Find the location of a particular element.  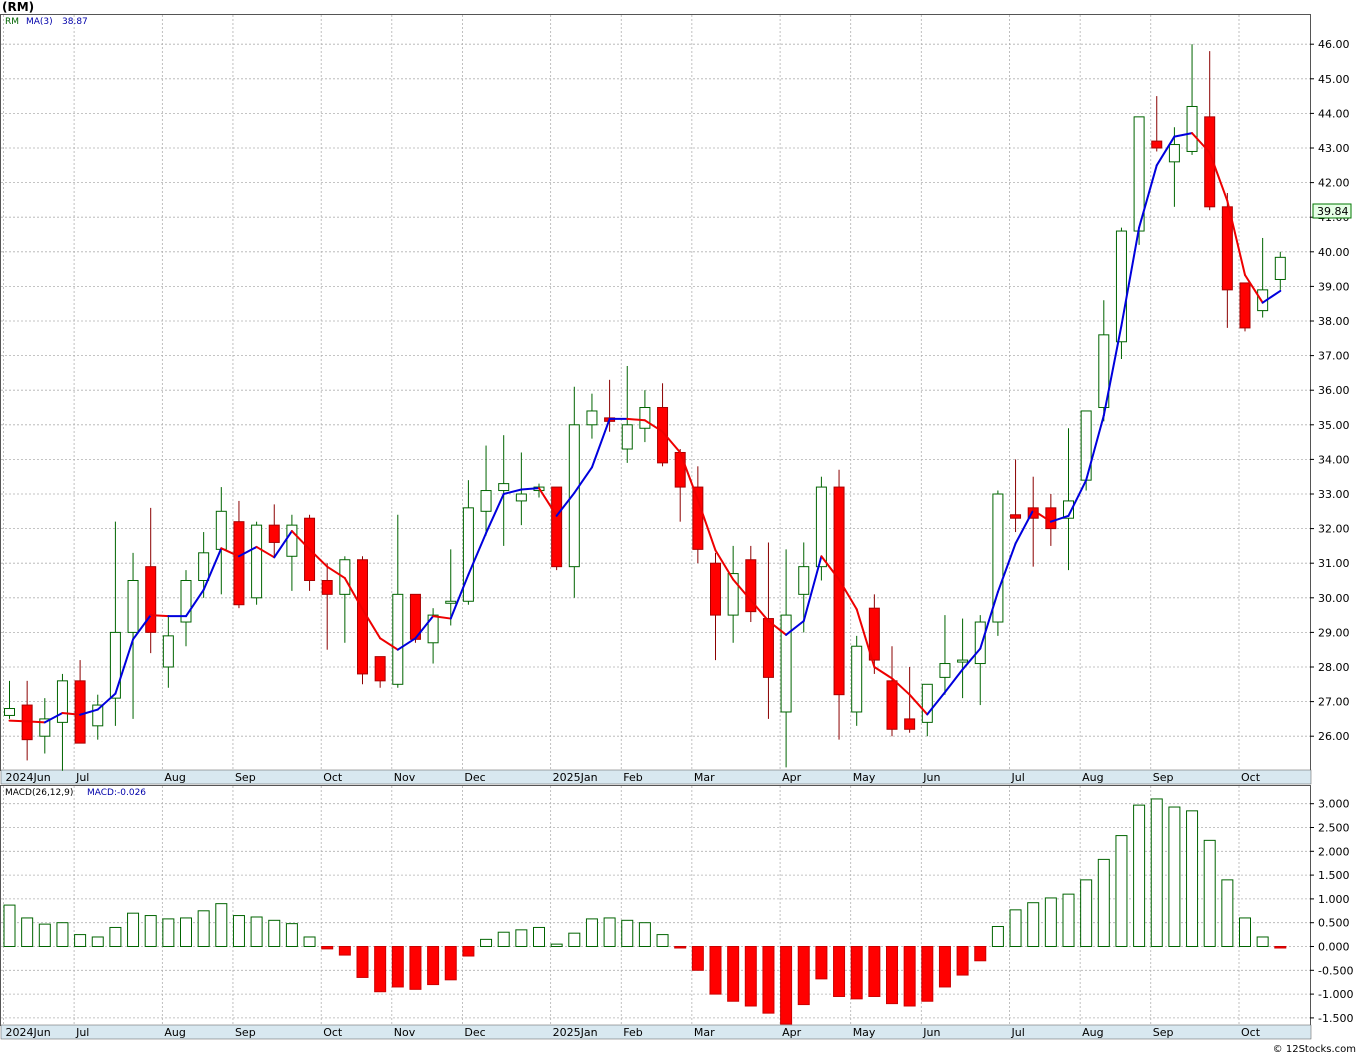

price-y-tick-label: 36.00 is located at coordinates (1334, 390).